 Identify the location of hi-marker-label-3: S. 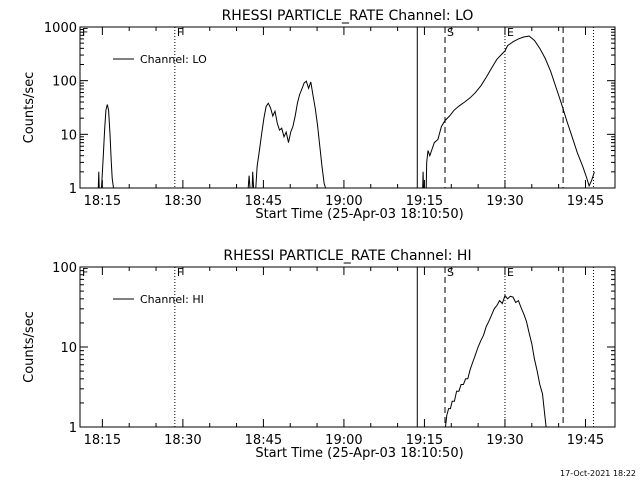
(450, 272).